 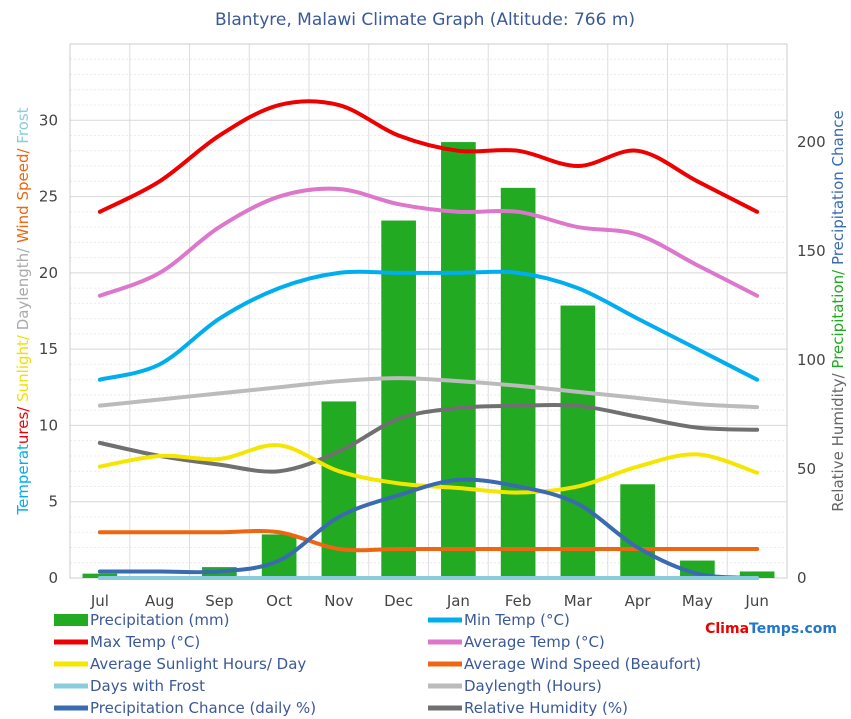 What do you see at coordinates (48, 197) in the screenshot?
I see `y-left-tick-label: 25` at bounding box center [48, 197].